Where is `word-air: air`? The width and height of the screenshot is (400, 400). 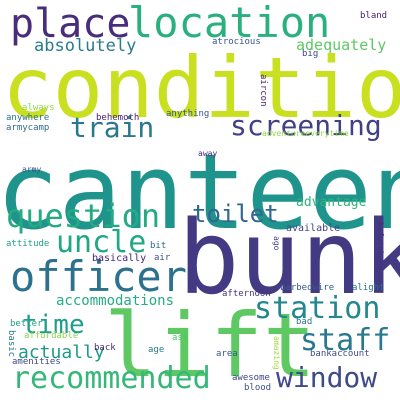 word-air: air is located at coordinates (162, 258).